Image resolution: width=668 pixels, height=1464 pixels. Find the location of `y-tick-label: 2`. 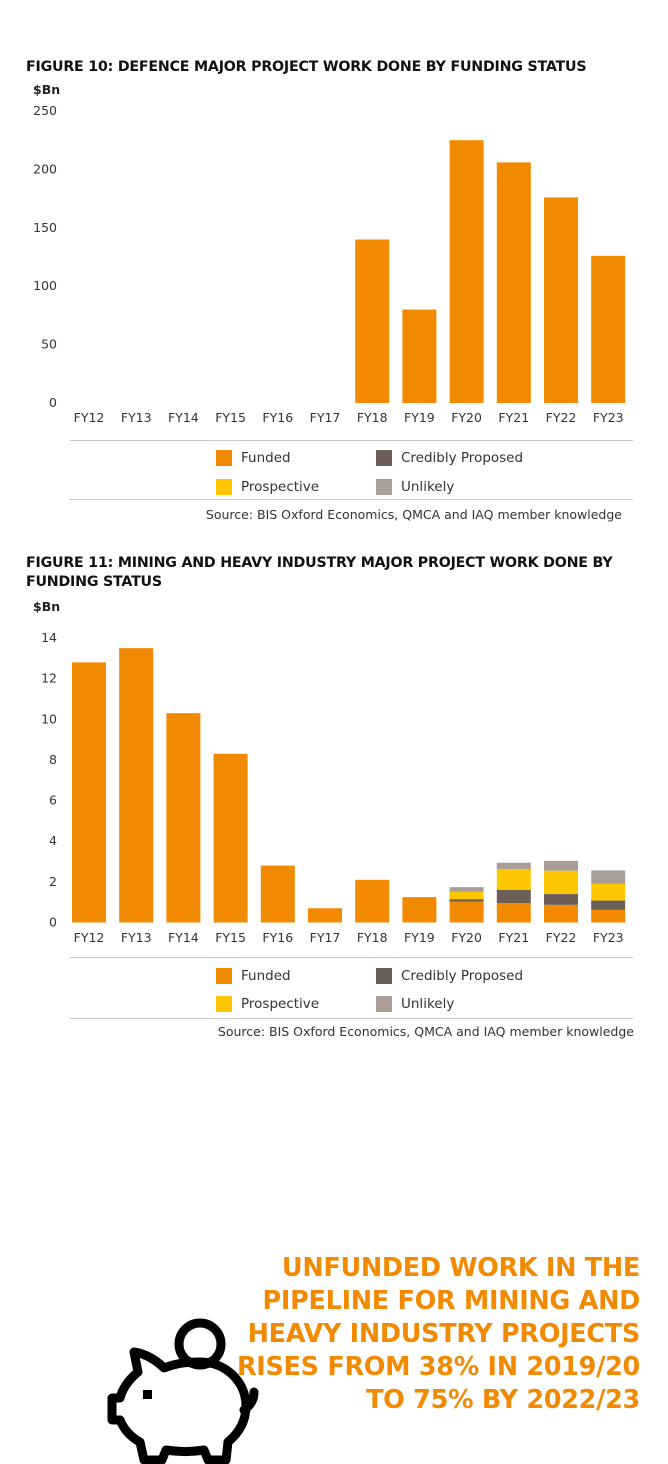

y-tick-label: 2 is located at coordinates (53, 881).